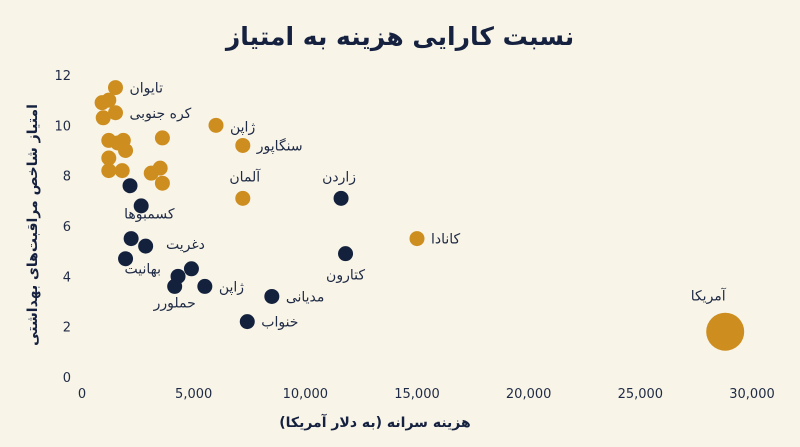 The height and width of the screenshot is (447, 800). Describe the element at coordinates (67, 227) in the screenshot. I see `y-tick-label: 6` at that location.